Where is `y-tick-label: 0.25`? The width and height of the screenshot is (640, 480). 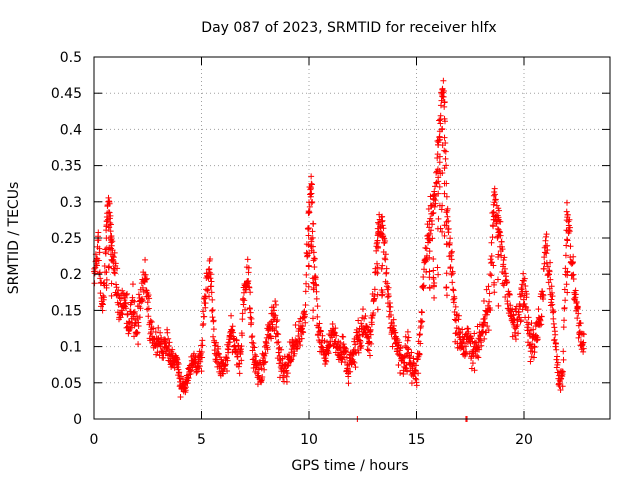 y-tick-label: 0.25 is located at coordinates (66, 239).